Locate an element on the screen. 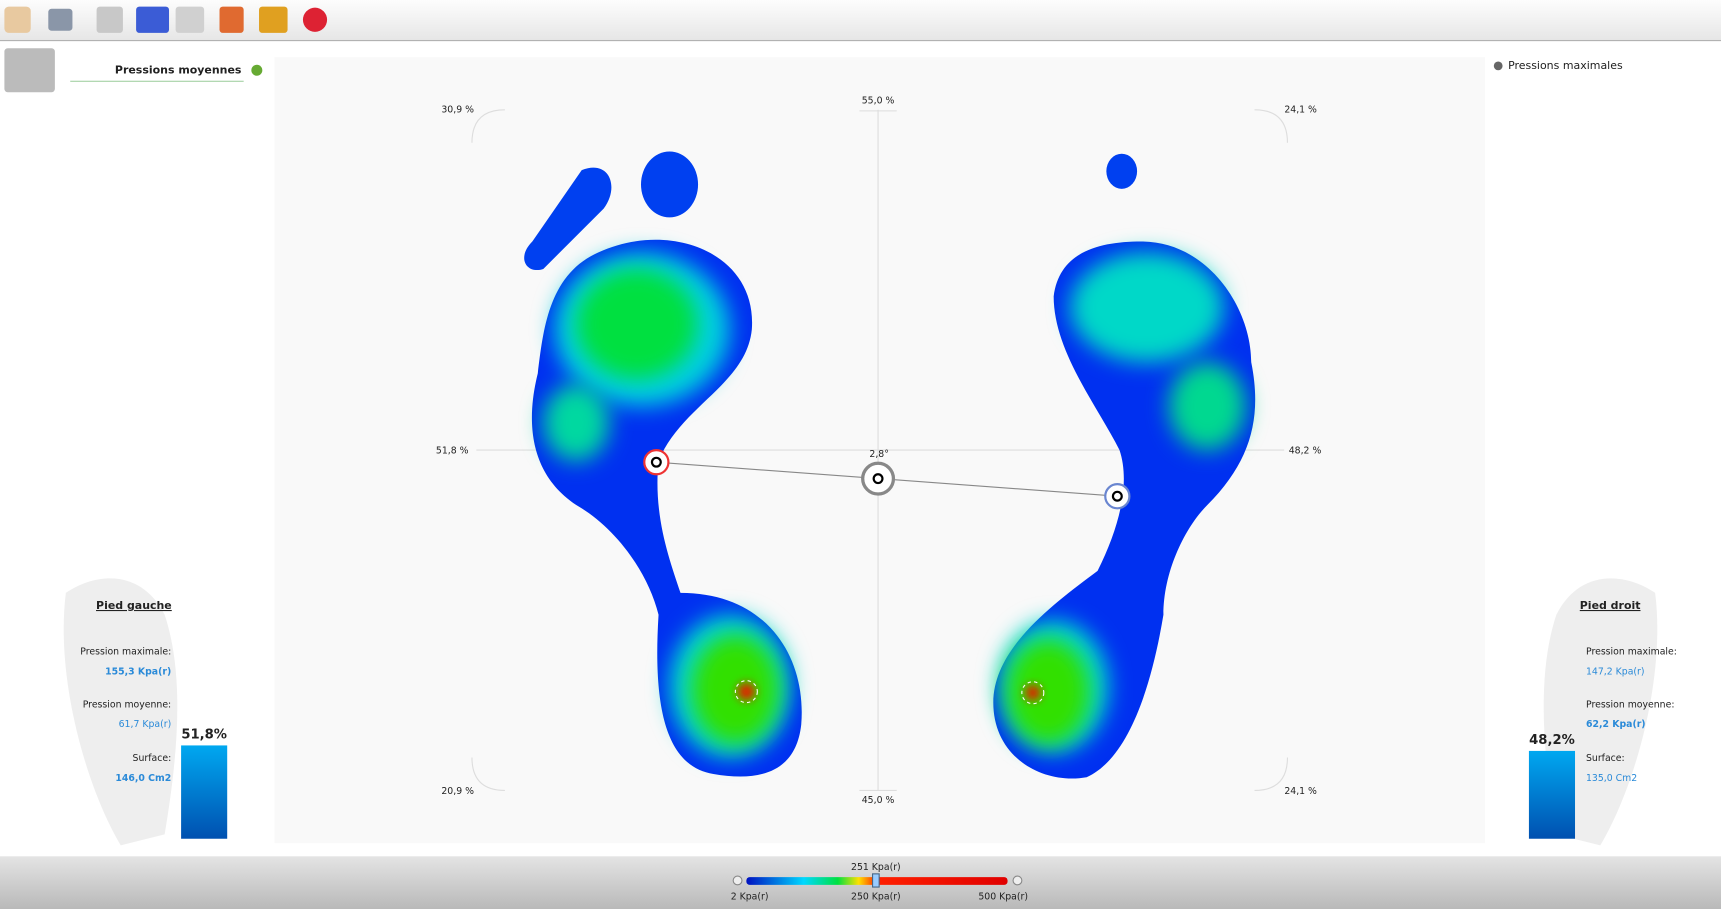 The image size is (1721, 909). view3d-button is located at coordinates (231, 19).